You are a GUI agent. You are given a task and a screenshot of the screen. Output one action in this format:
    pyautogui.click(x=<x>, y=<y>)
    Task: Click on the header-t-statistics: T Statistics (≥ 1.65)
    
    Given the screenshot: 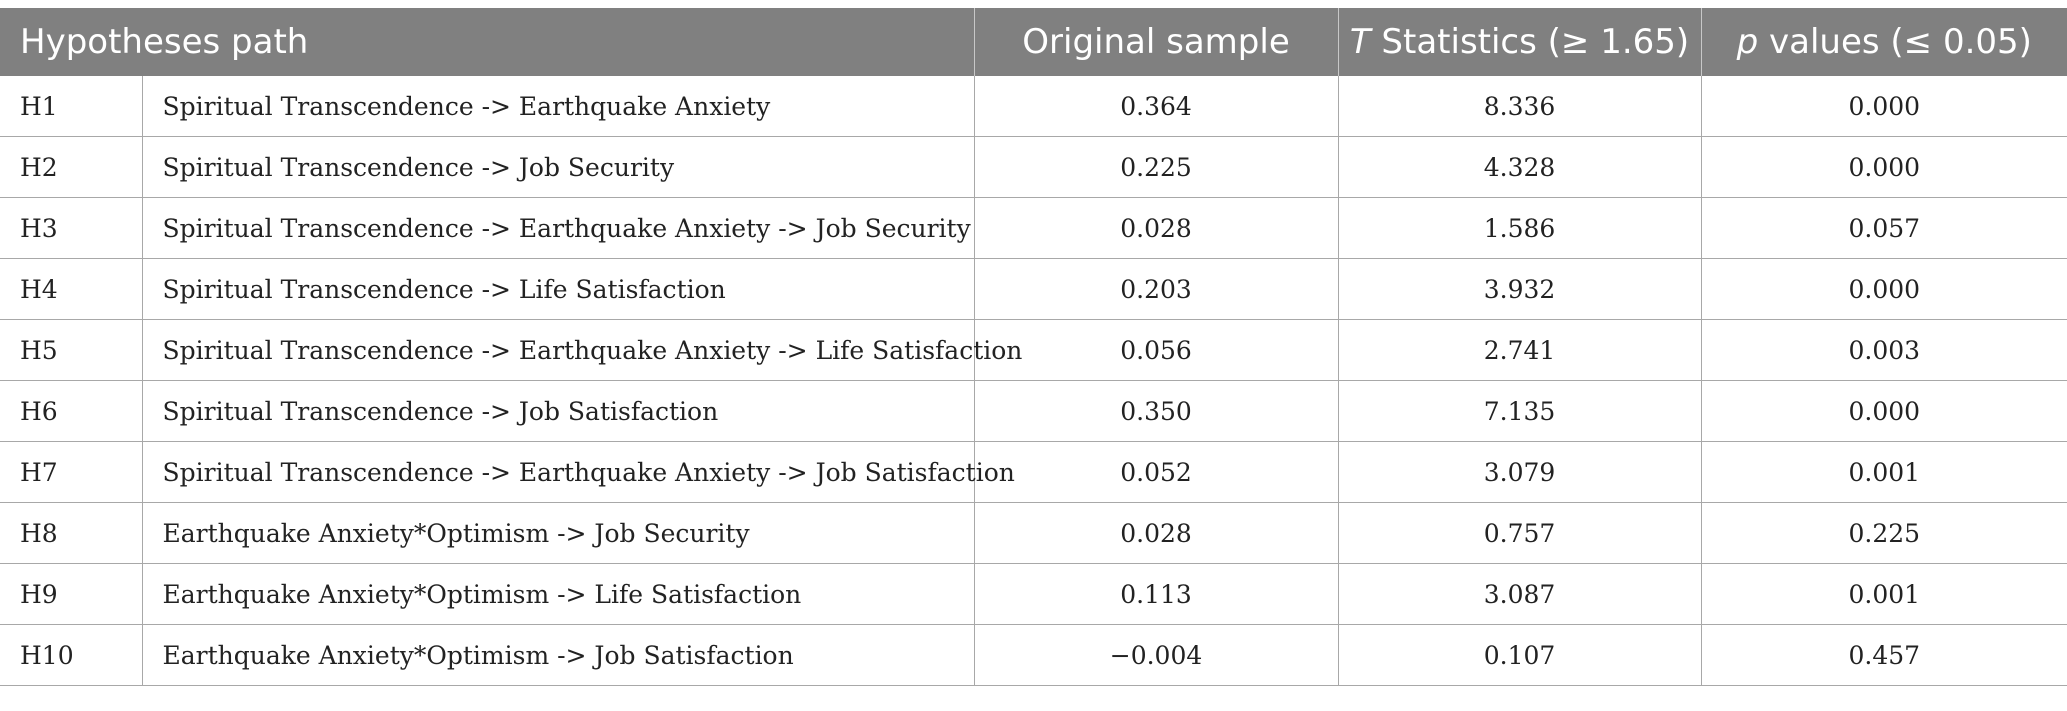 What is the action you would take?
    pyautogui.click(x=1520, y=42)
    